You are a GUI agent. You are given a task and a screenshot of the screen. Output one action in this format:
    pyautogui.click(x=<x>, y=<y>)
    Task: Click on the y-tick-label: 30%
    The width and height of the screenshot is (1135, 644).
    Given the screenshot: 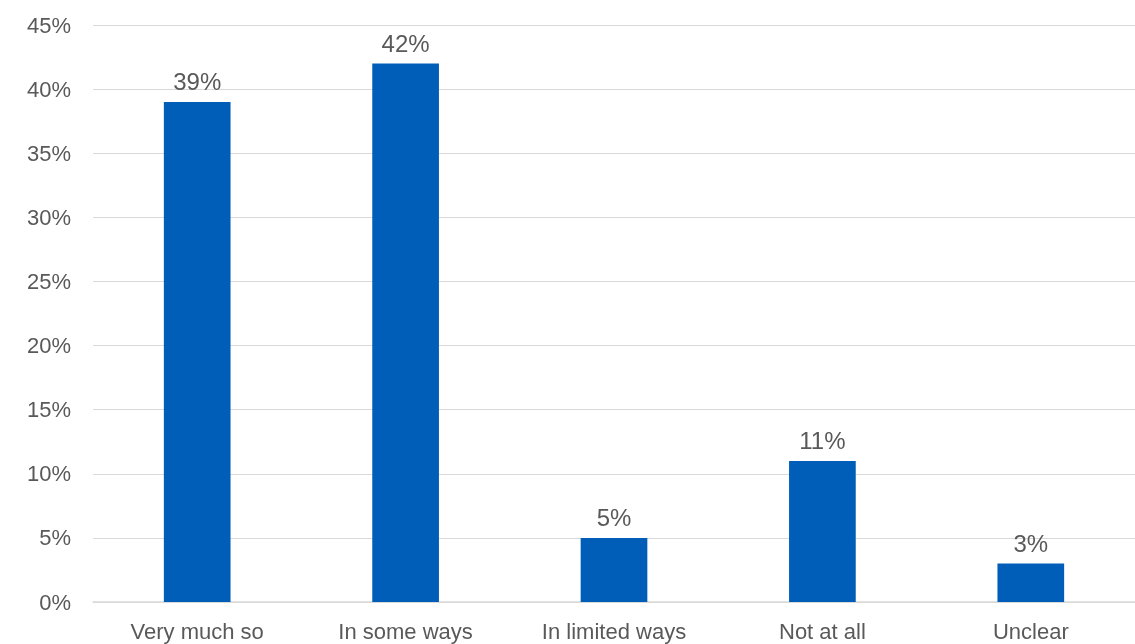 What is the action you would take?
    pyautogui.click(x=48, y=217)
    